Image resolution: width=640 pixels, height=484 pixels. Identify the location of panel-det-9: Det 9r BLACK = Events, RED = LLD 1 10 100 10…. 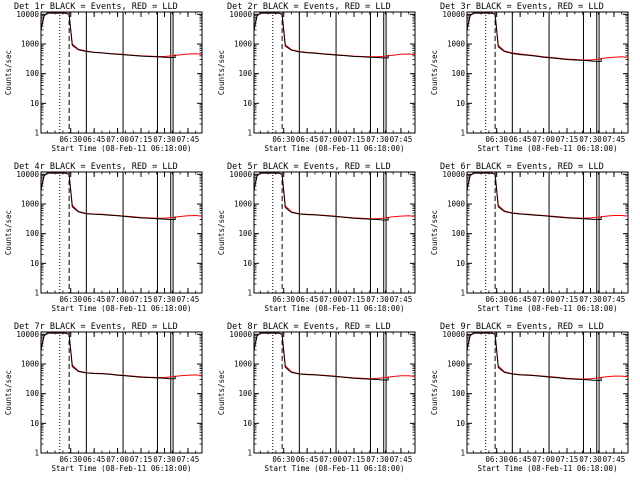
(532, 400).